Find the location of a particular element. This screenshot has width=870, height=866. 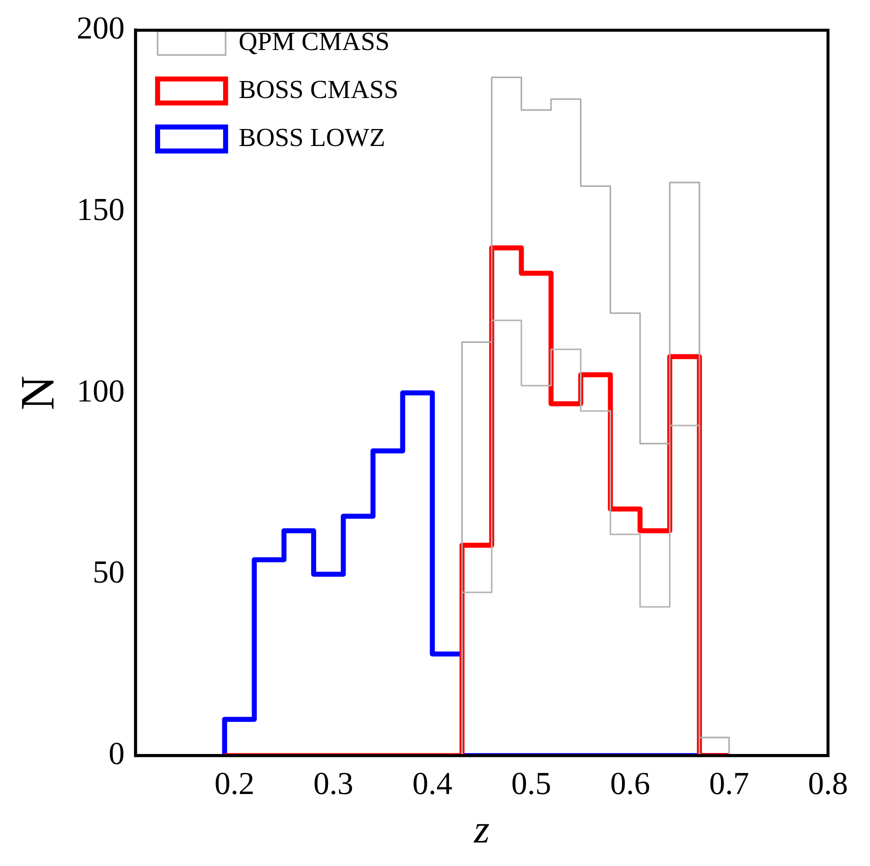

y-tick-label: 150 is located at coordinates (100, 208).